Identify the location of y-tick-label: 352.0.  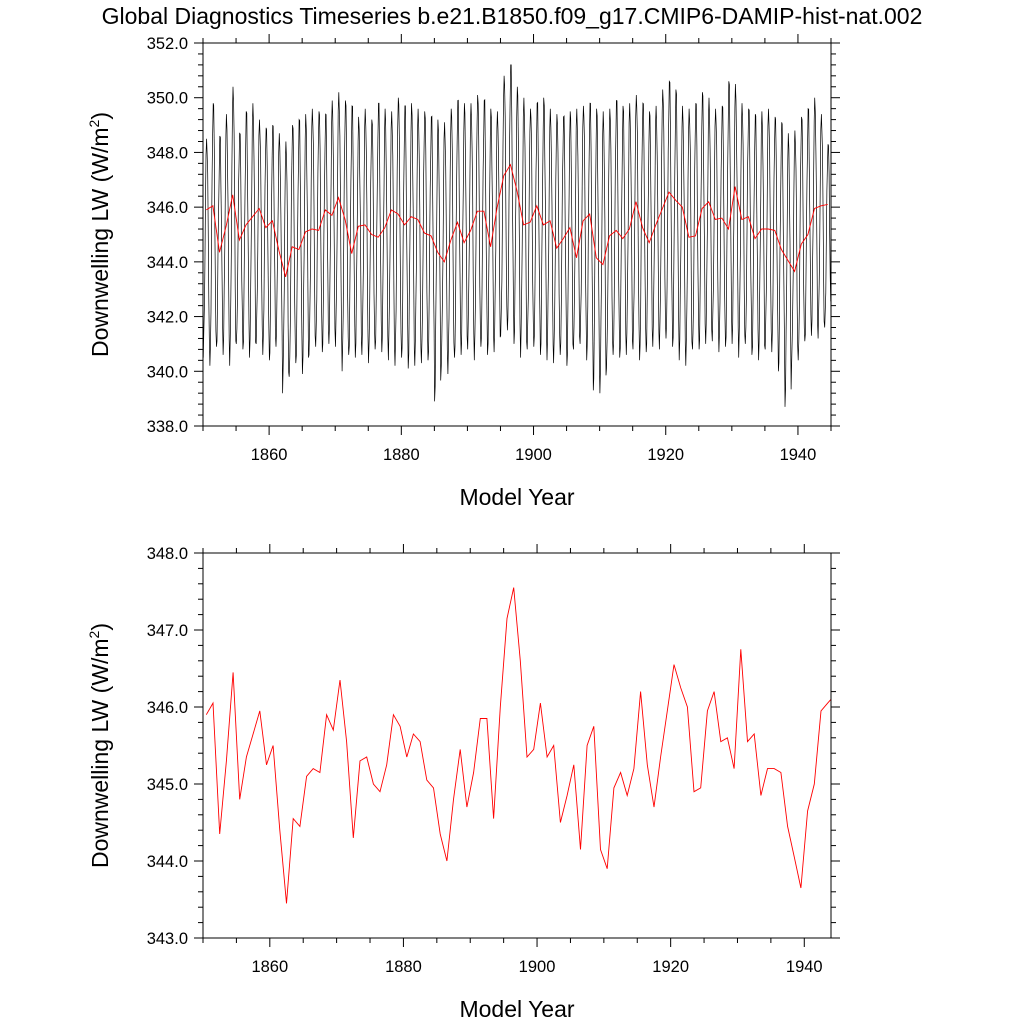
(167, 44).